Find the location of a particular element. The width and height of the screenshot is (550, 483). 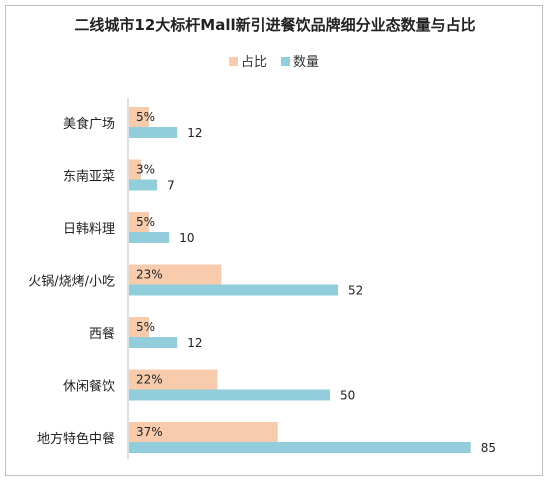

data-label-count-cat-6: 85 is located at coordinates (488, 448).